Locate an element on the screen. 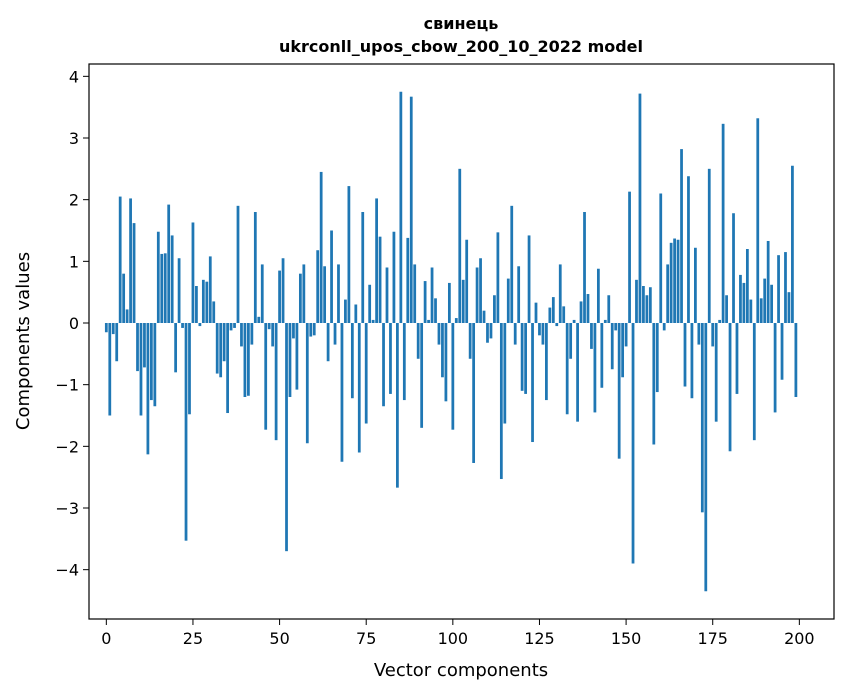  x-tick-label: 200 is located at coordinates (799, 638).